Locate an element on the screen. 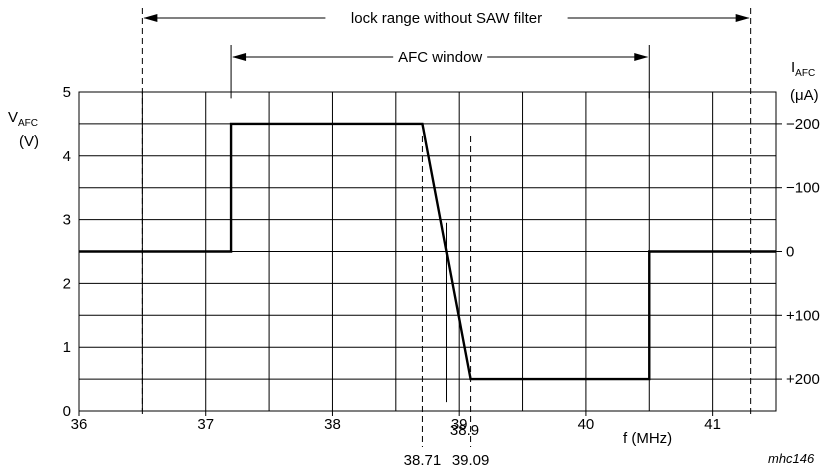  x-tick-label: 41 is located at coordinates (712, 424).